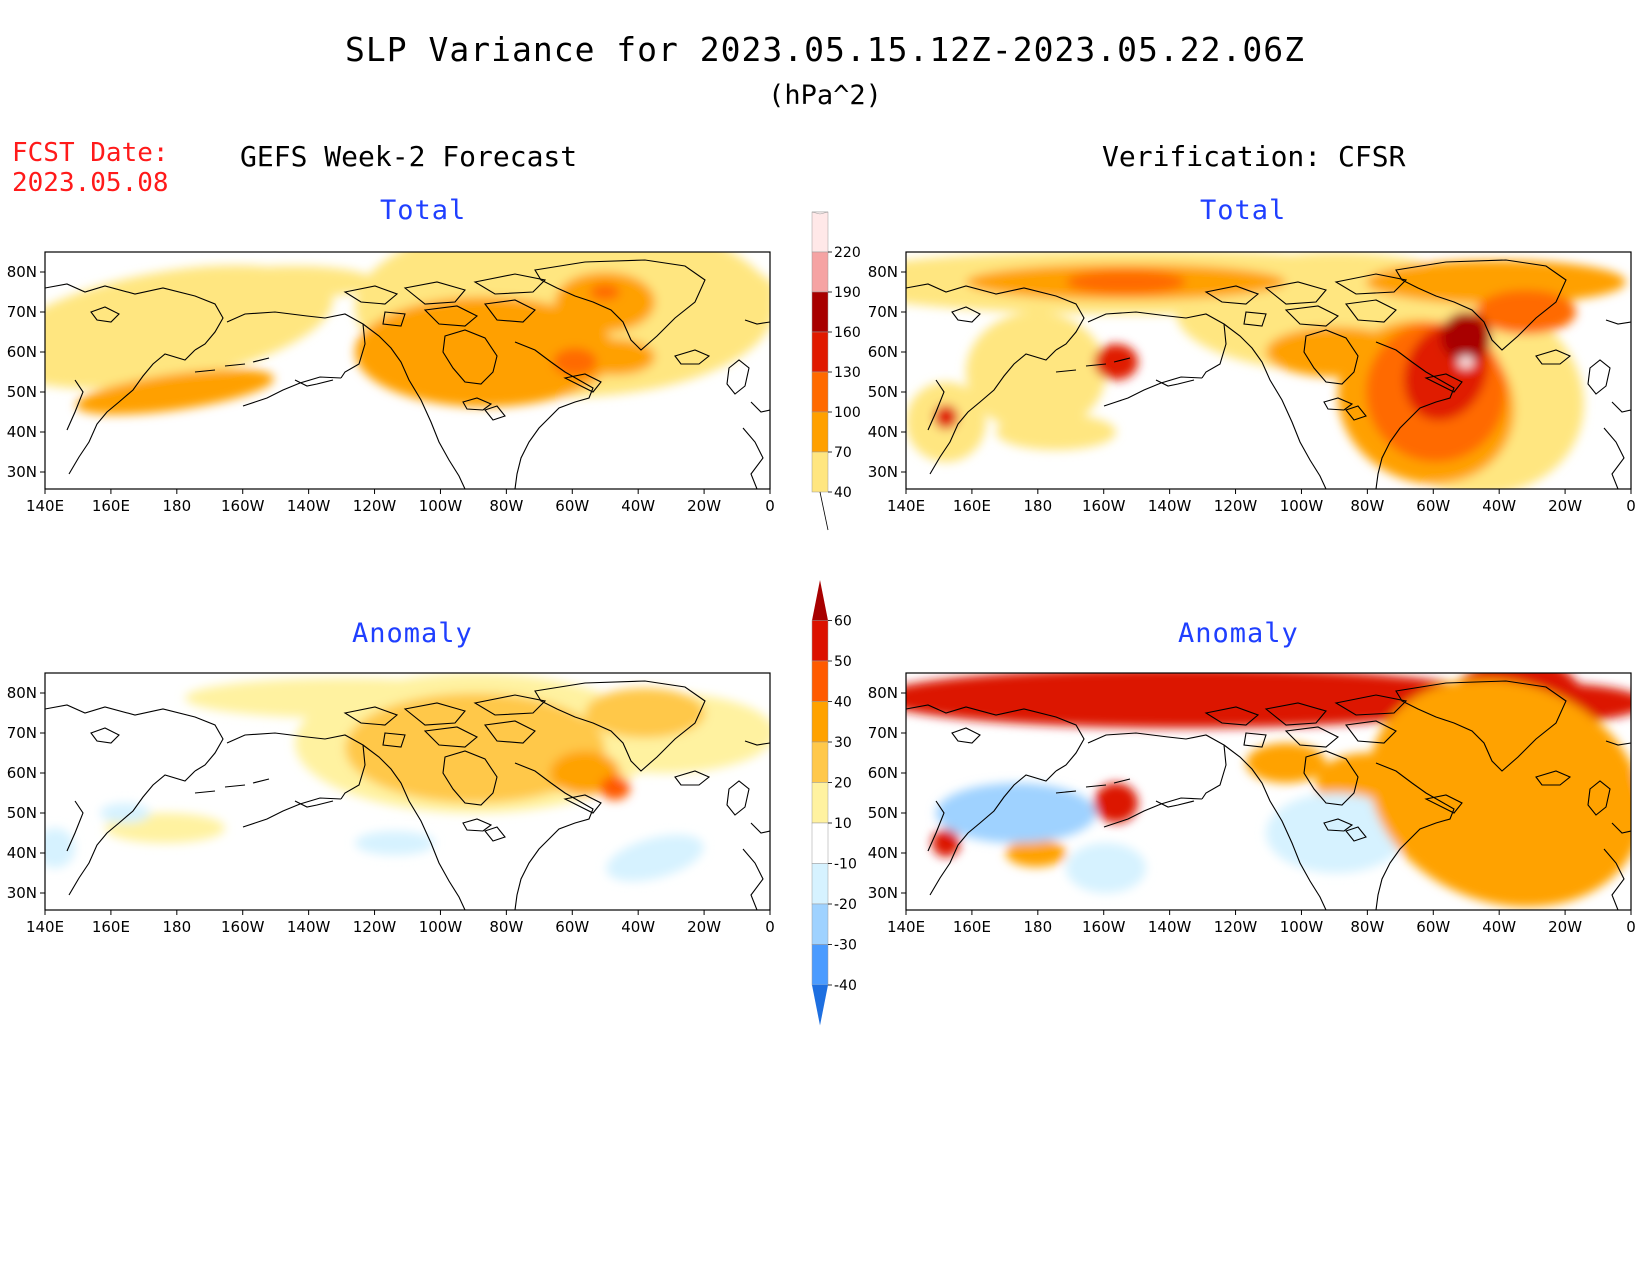  I want to click on colorbar-label: 70, so click(843, 453).